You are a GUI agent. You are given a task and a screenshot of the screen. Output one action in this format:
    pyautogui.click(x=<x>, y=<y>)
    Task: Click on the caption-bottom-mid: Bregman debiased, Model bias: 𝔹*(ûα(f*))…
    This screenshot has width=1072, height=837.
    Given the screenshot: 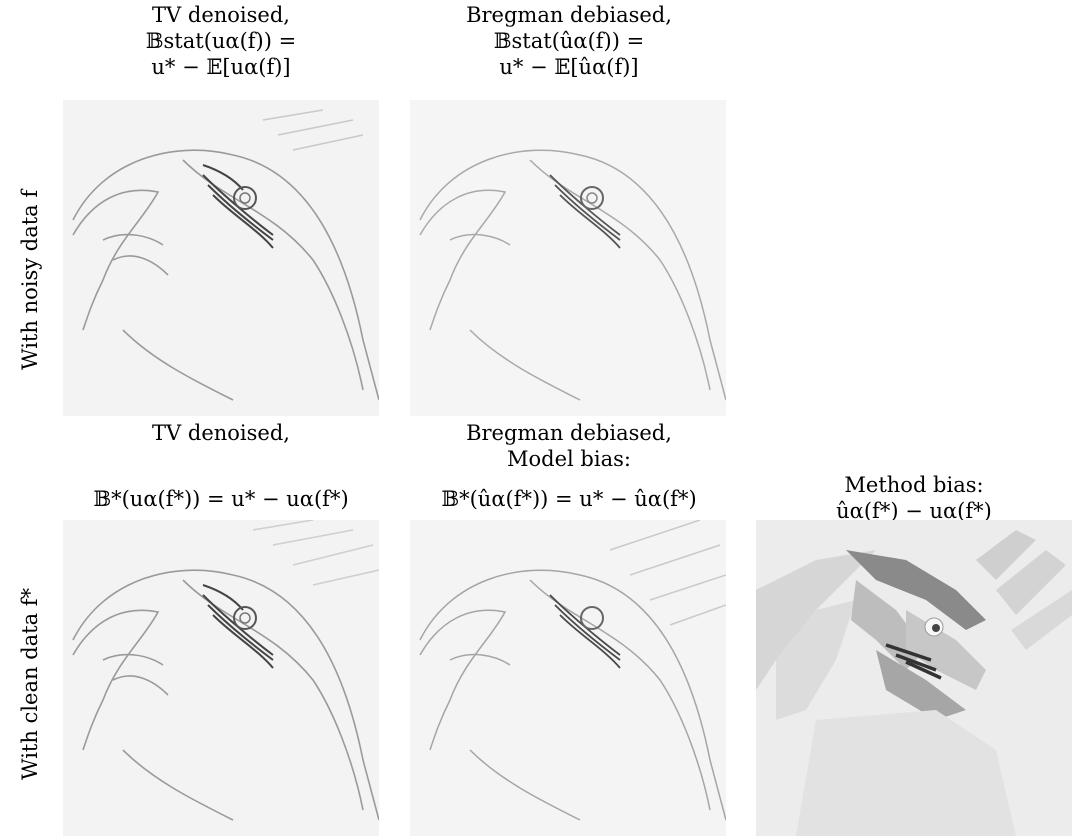 What is the action you would take?
    pyautogui.click(x=569, y=466)
    